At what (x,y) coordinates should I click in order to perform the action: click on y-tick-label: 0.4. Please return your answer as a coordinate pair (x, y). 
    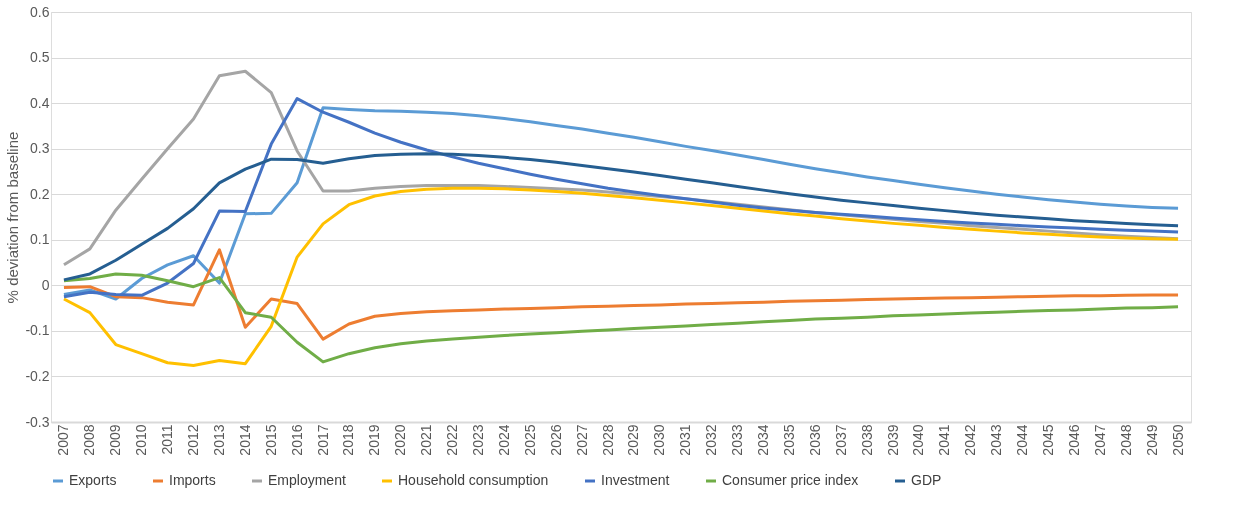
    Looking at the image, I should click on (40, 102).